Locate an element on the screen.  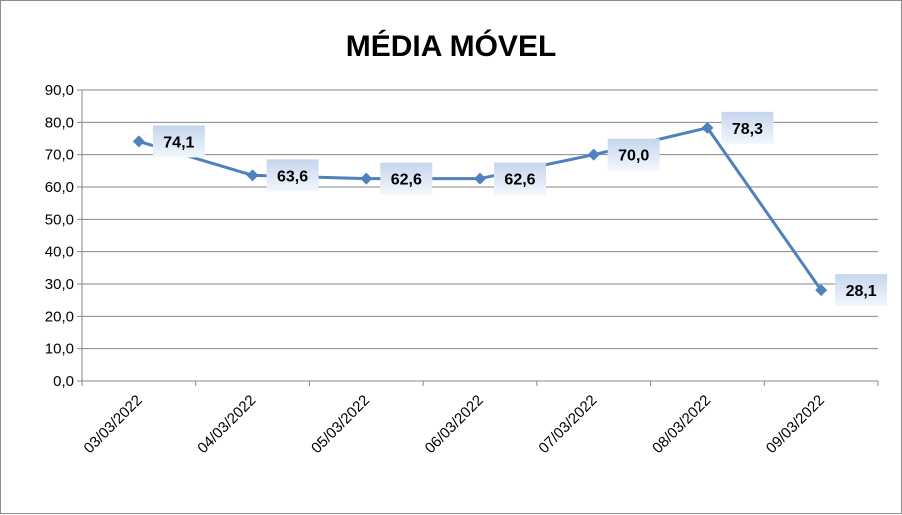
y-axis: 0,0 10,0 20,0 30,0 40,0 50,0 60,0 70,0 80,0 90,0 is located at coordinates (63, 236).